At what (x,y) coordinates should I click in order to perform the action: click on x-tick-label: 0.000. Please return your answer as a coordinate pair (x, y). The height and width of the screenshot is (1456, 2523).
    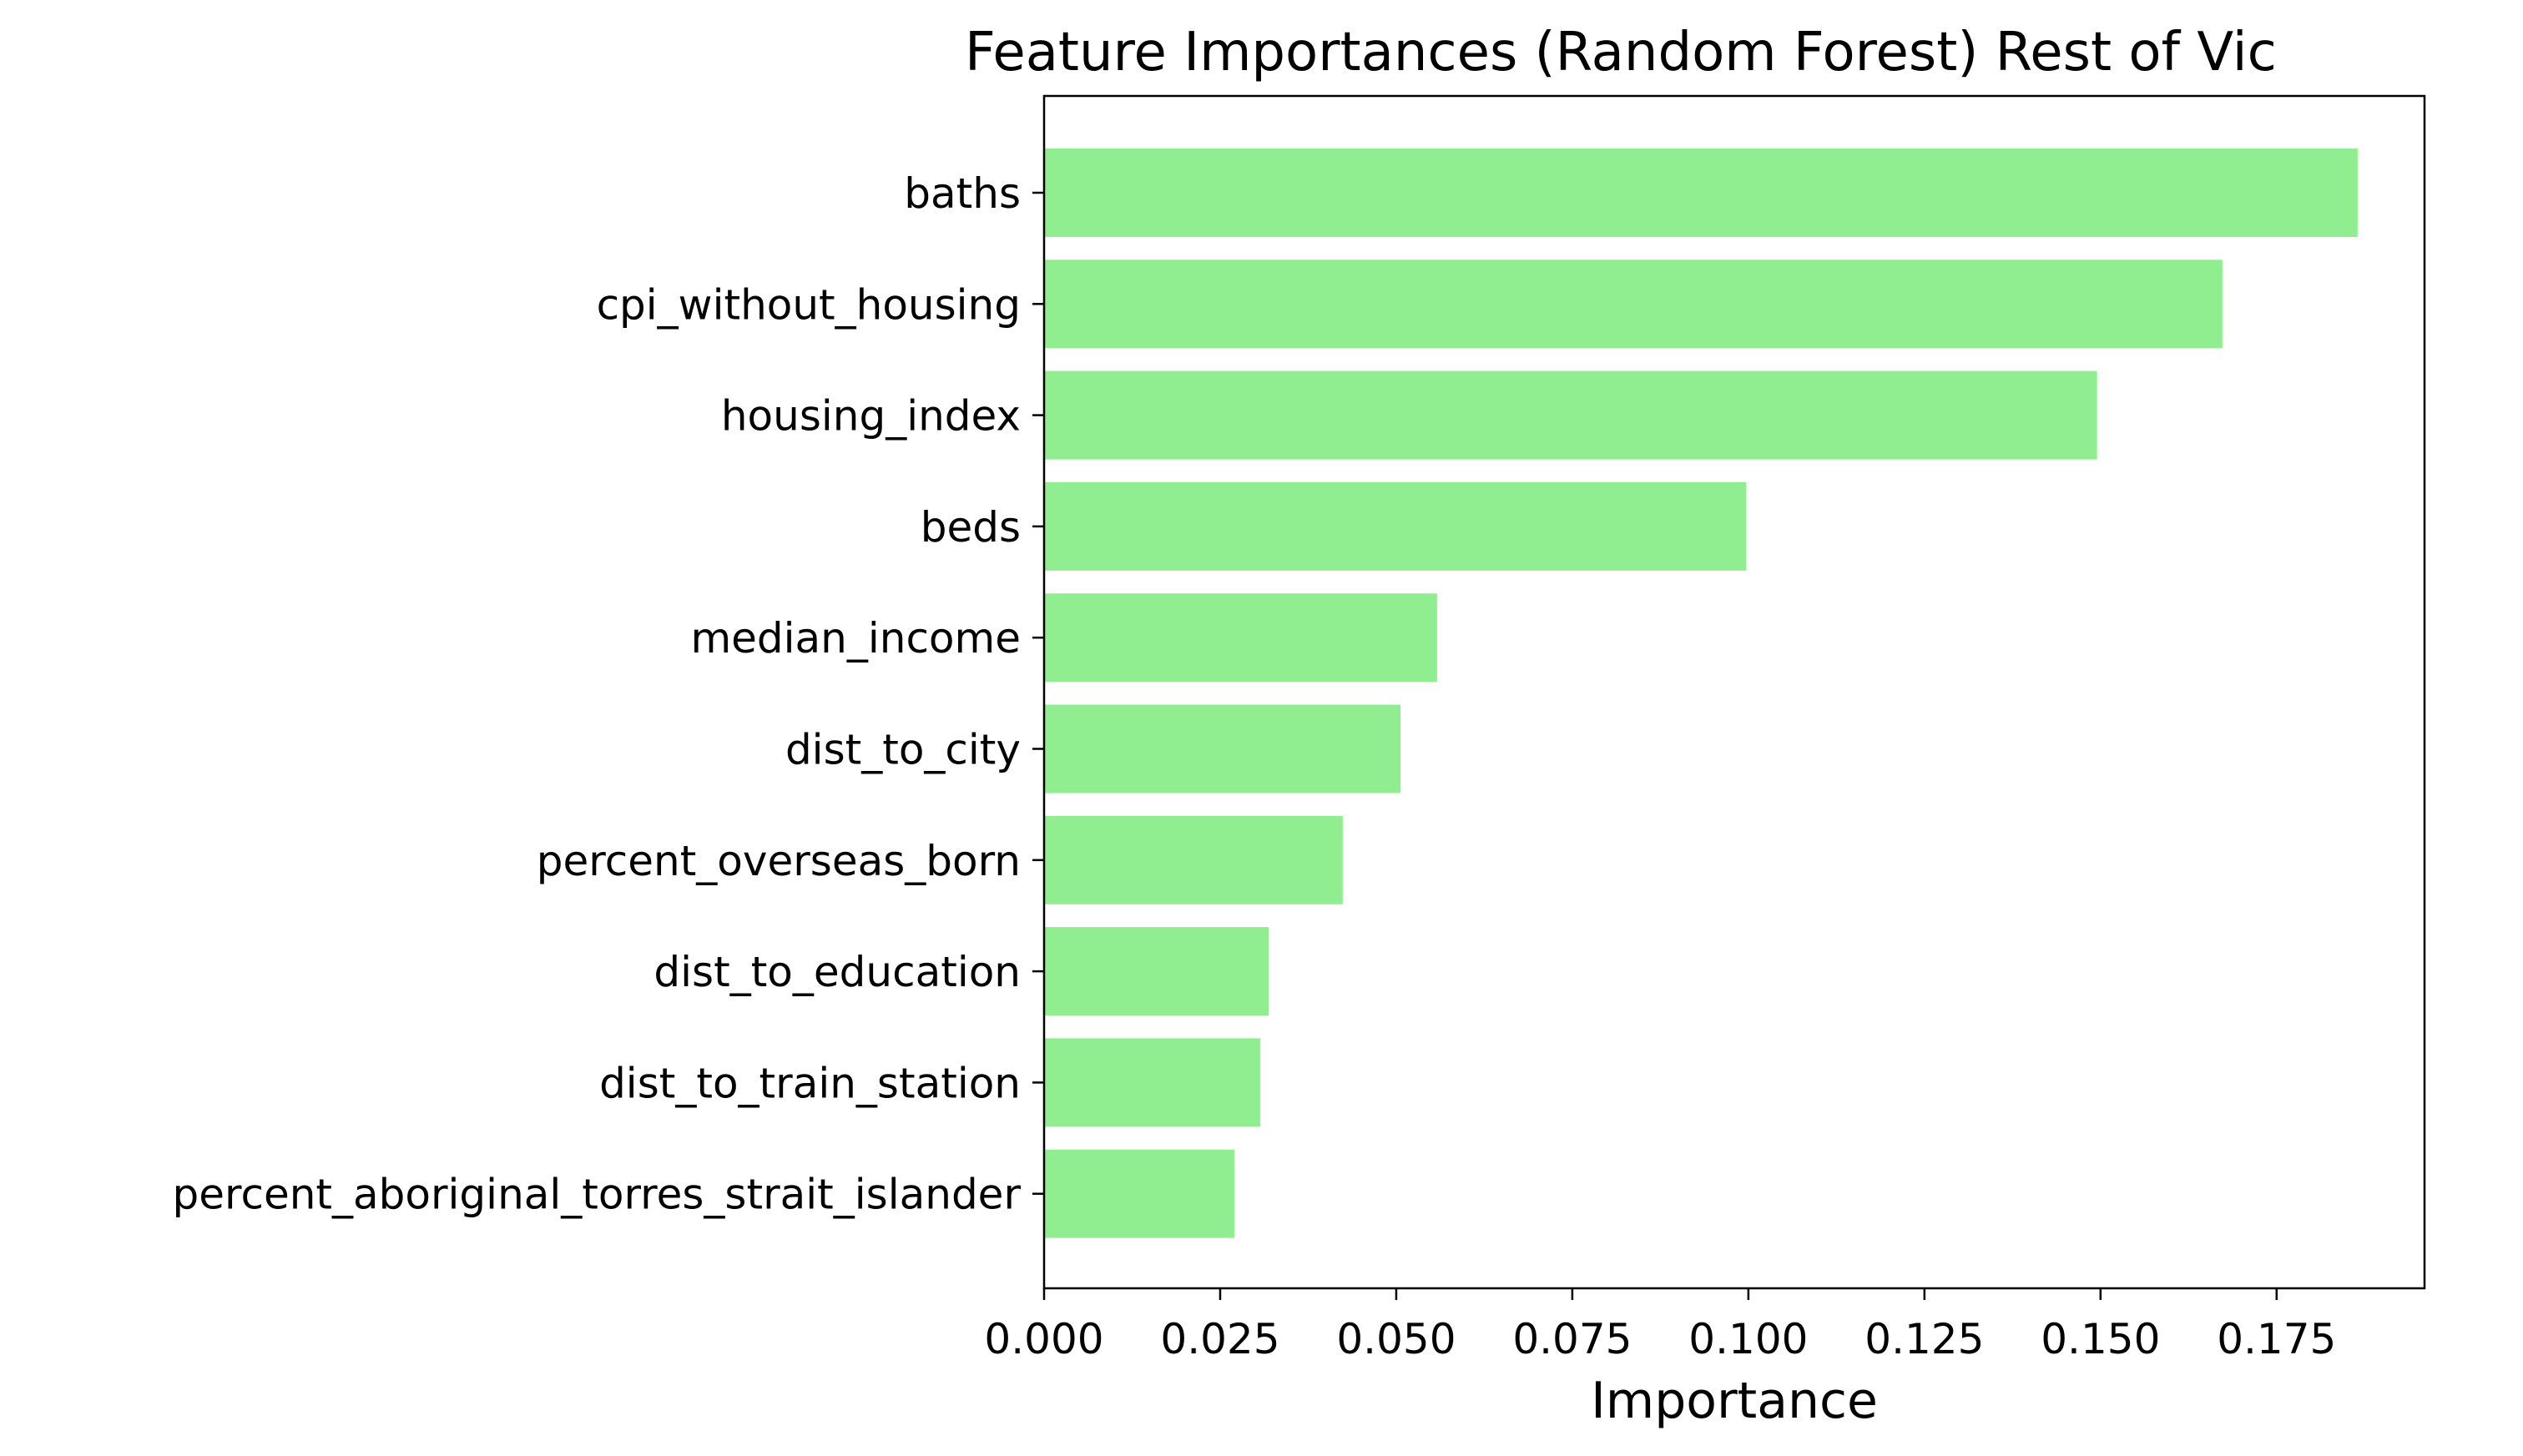
    Looking at the image, I should click on (1043, 1339).